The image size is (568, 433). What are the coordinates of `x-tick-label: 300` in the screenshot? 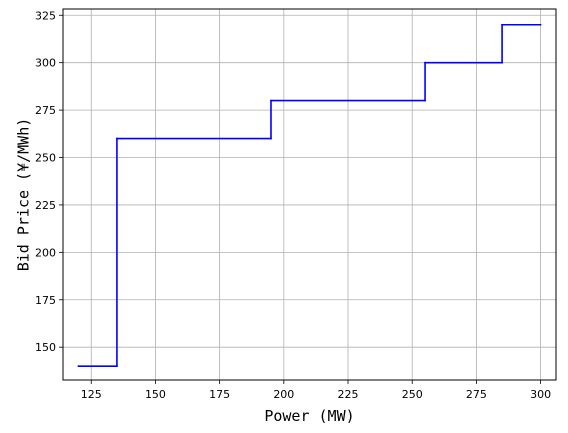 It's located at (540, 394).